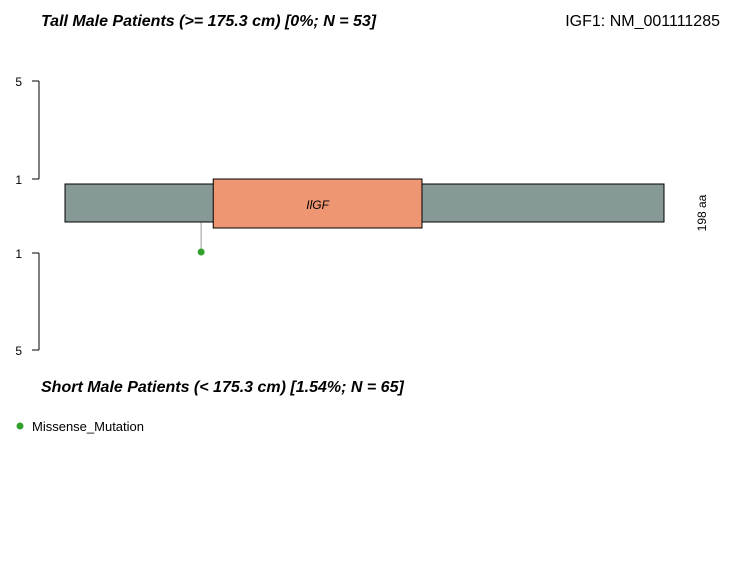  What do you see at coordinates (18, 82) in the screenshot?
I see `top-axis-tick-label: 5` at bounding box center [18, 82].